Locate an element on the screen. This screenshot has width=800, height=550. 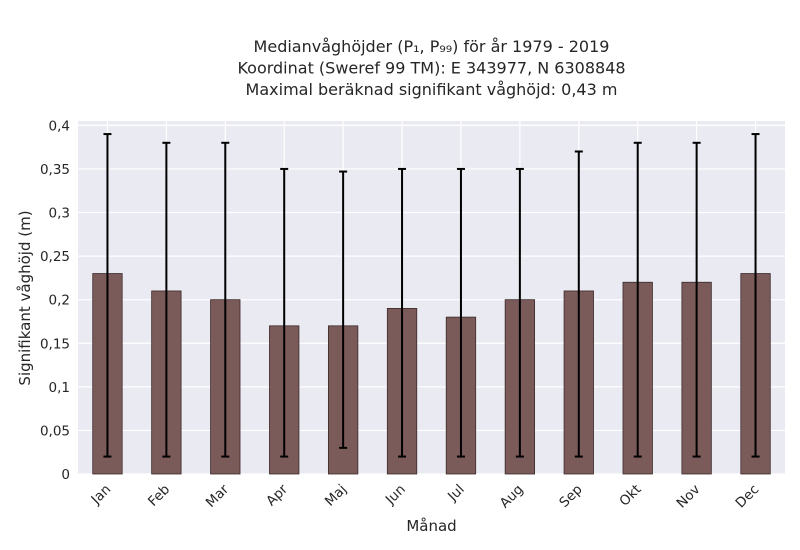
y-tick-label: 0,4 is located at coordinates (59, 126).